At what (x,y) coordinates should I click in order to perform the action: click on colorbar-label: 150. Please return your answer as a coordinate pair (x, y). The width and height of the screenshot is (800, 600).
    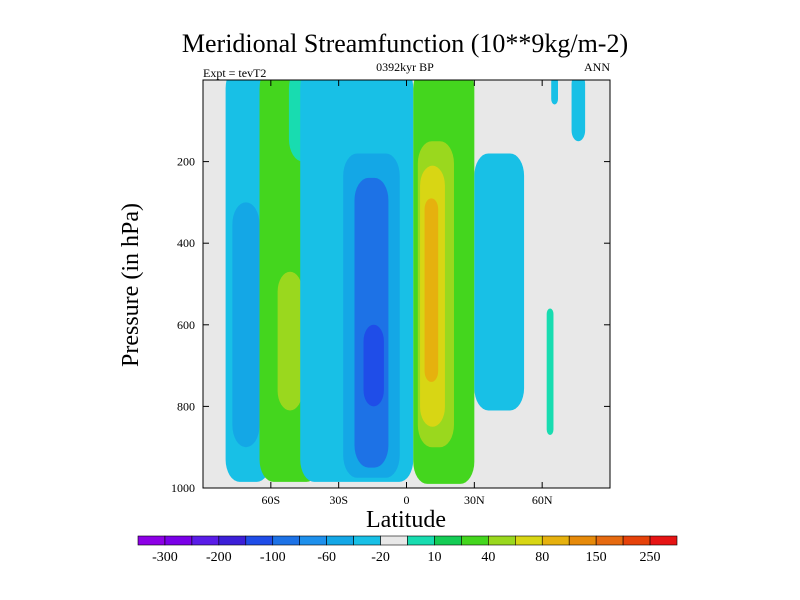
    Looking at the image, I should click on (596, 557).